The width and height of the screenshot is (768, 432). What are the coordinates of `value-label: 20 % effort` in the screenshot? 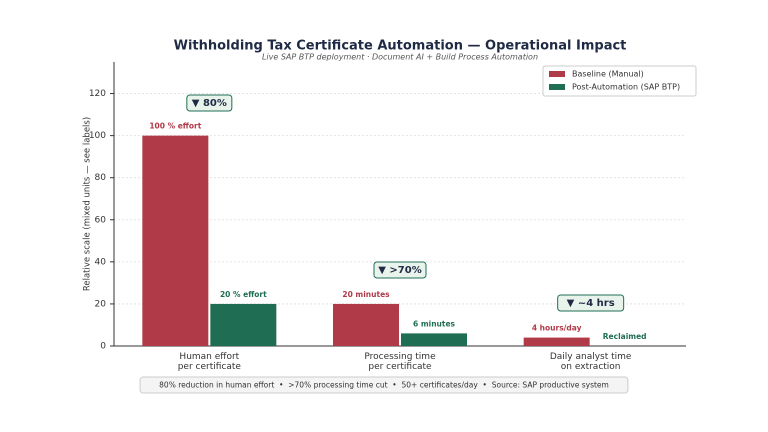 It's located at (243, 294).